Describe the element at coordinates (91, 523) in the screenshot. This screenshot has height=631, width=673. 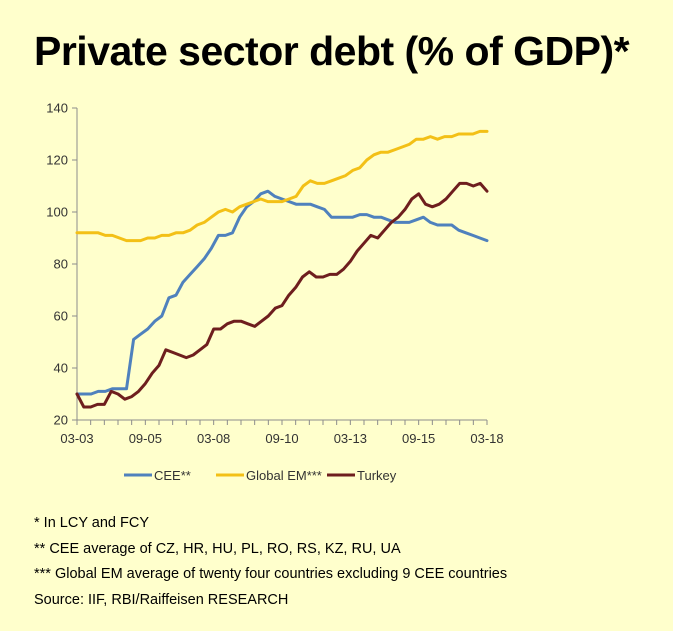
I see `footnote-currency: * In LCY and FCY` at that location.